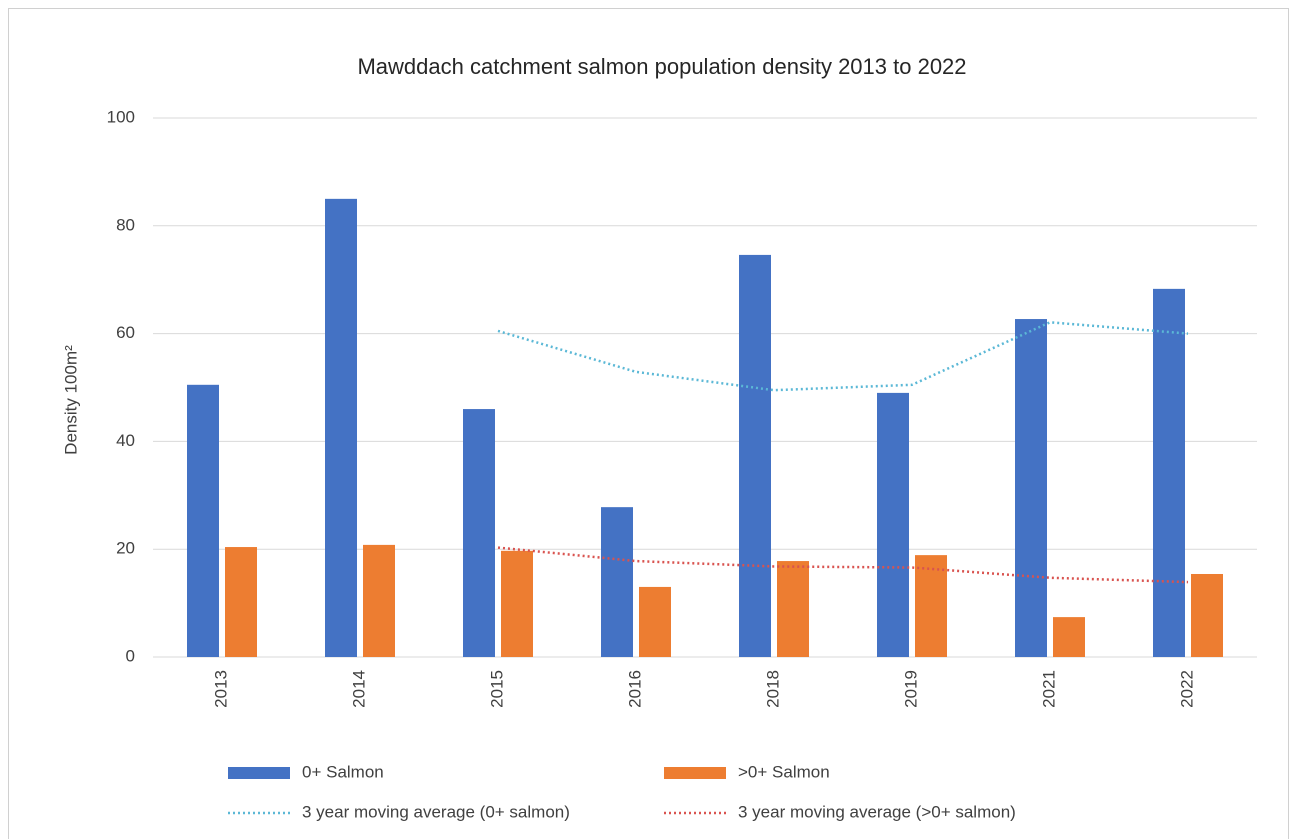 The height and width of the screenshot is (839, 1292). Describe the element at coordinates (634, 689) in the screenshot. I see `x-tick-label: 2016` at that location.